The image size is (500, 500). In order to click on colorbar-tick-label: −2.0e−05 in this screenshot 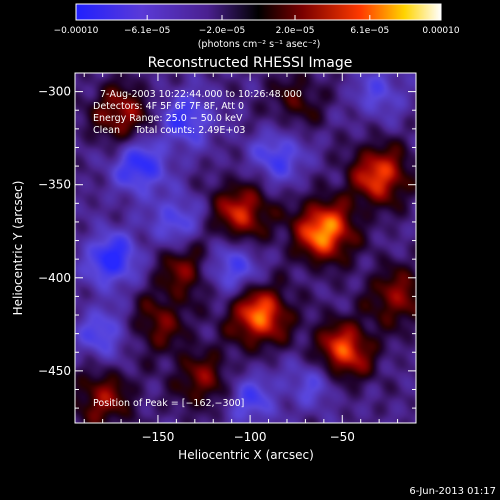, I will do `click(222, 31)`.